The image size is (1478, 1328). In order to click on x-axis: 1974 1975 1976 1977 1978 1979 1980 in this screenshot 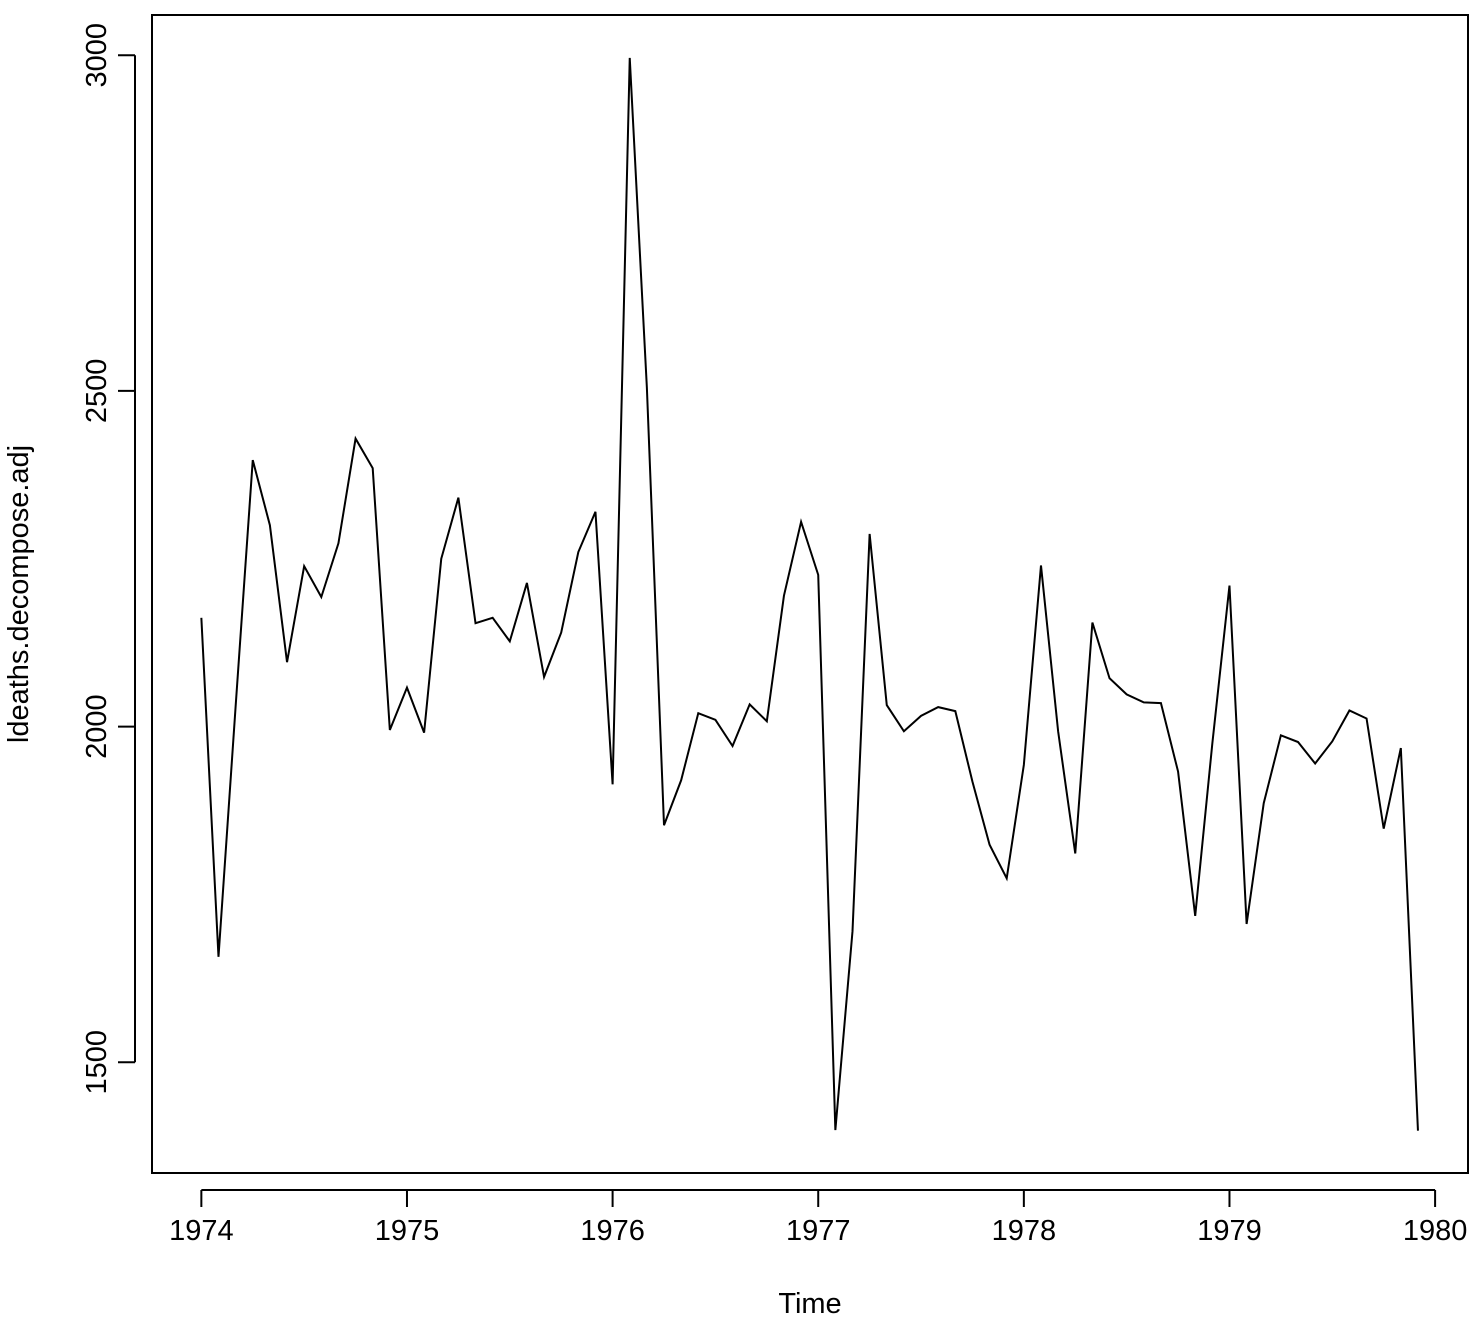, I will do `click(818, 1218)`.